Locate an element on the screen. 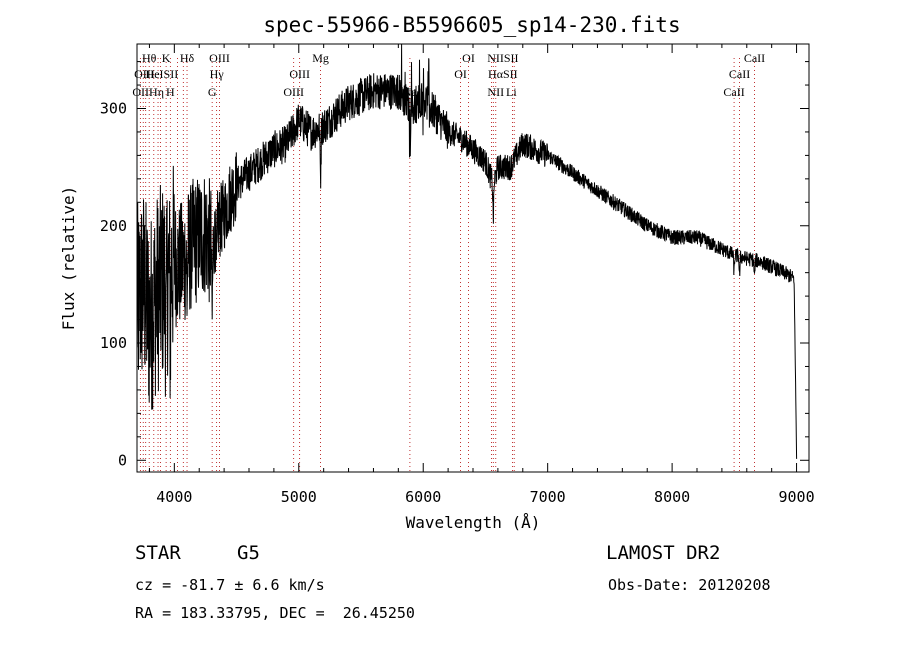  line-label: NIISII is located at coordinates (502, 58).